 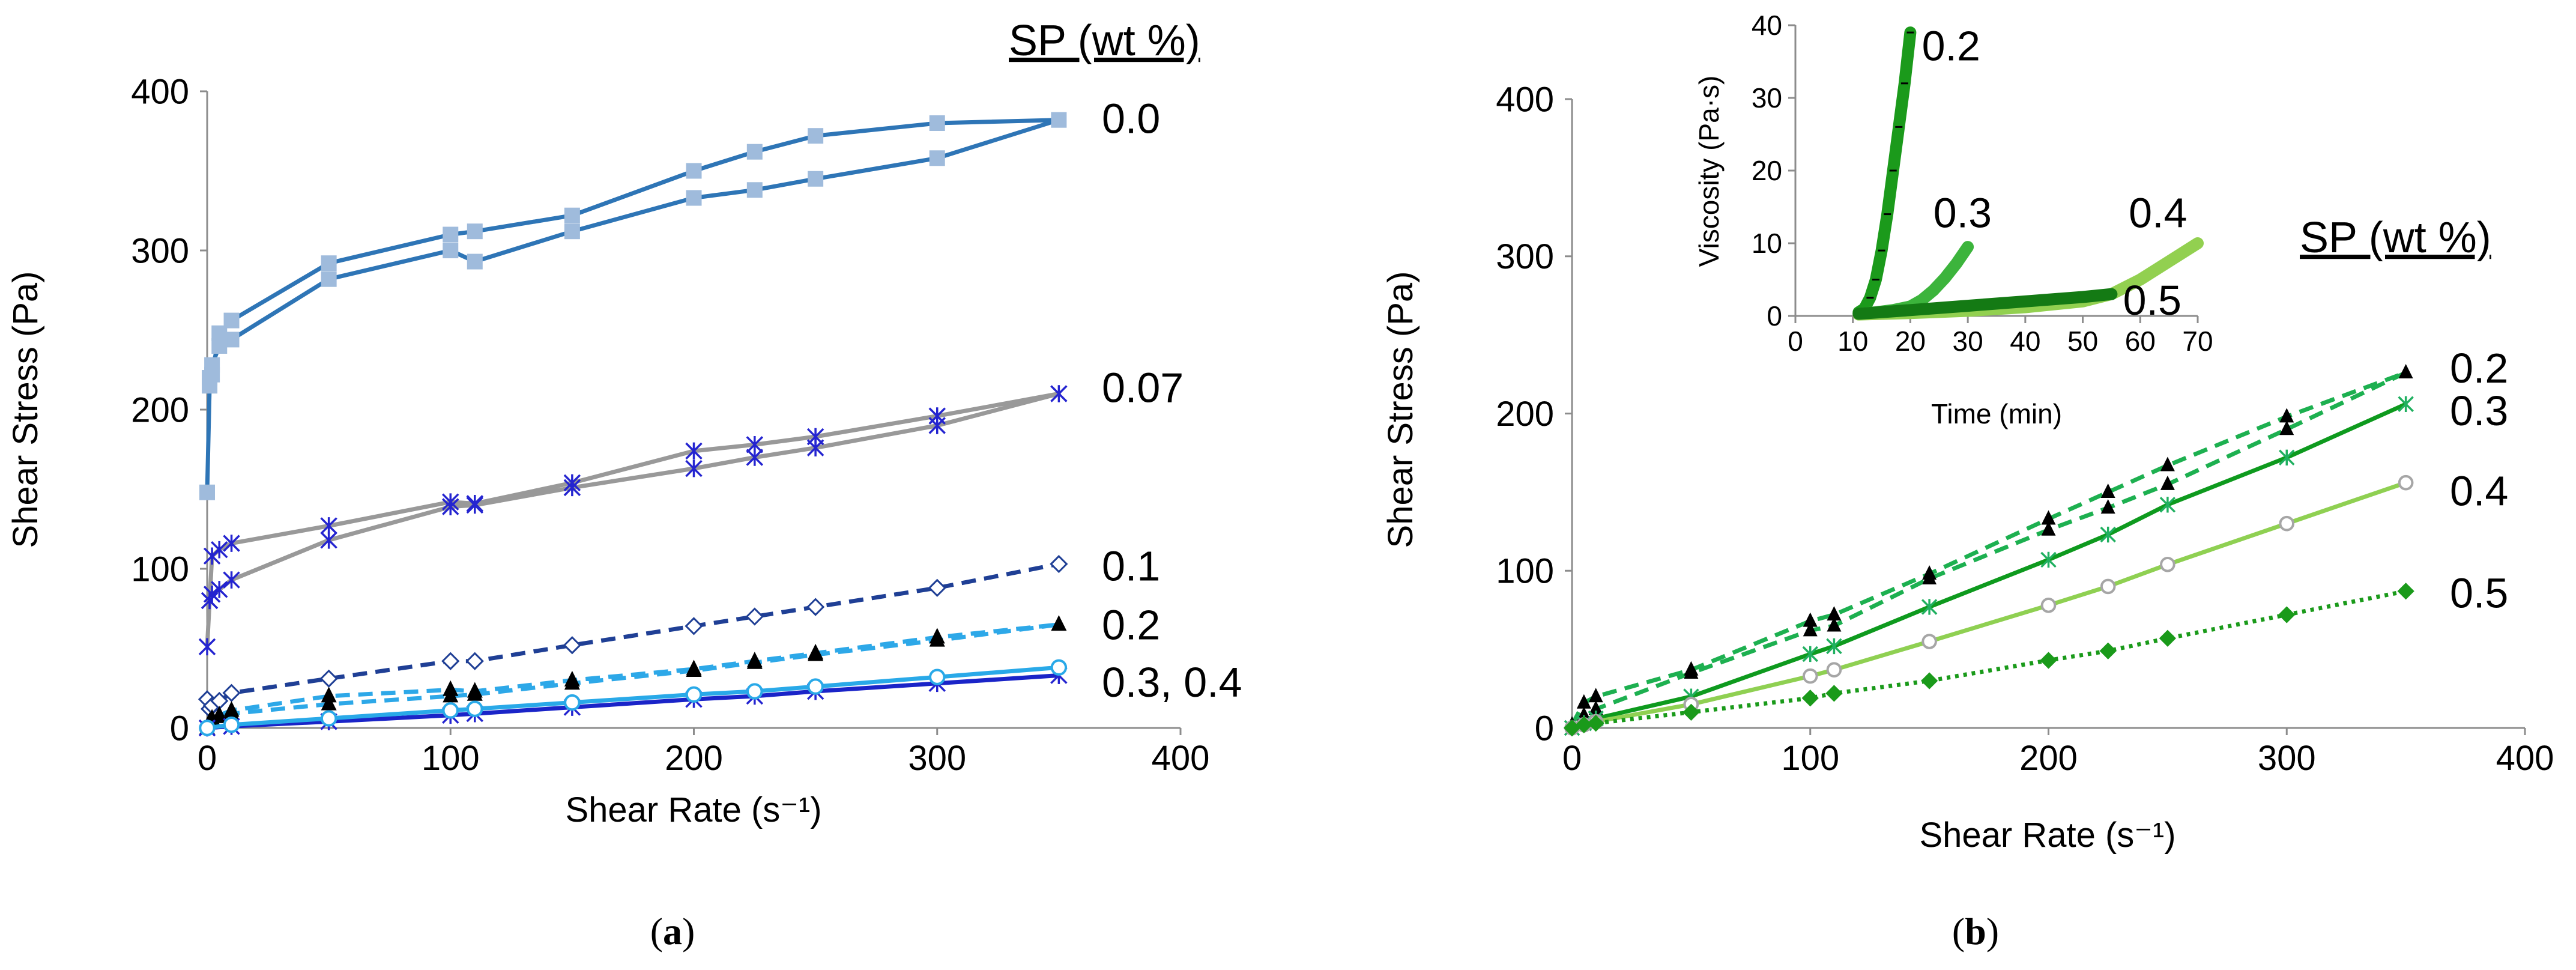 What do you see at coordinates (937, 759) in the screenshot?
I see `panel-a-x-tick-label: 300` at bounding box center [937, 759].